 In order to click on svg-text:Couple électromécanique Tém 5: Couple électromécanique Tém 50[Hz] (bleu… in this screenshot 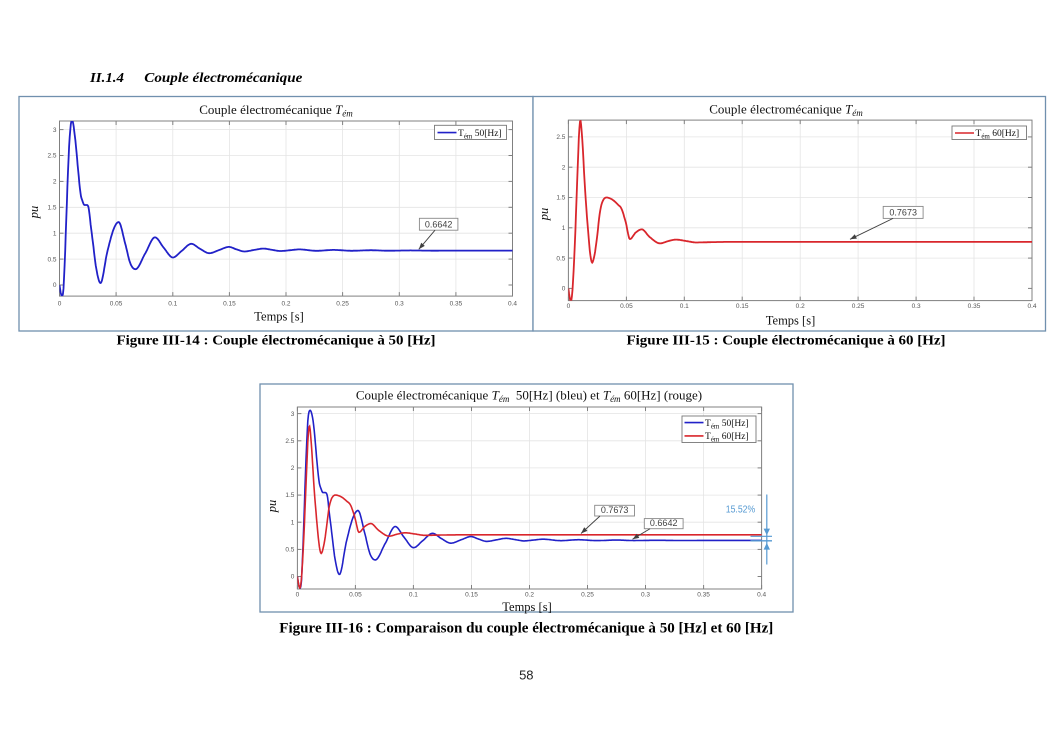, I will do `click(529, 396)`.